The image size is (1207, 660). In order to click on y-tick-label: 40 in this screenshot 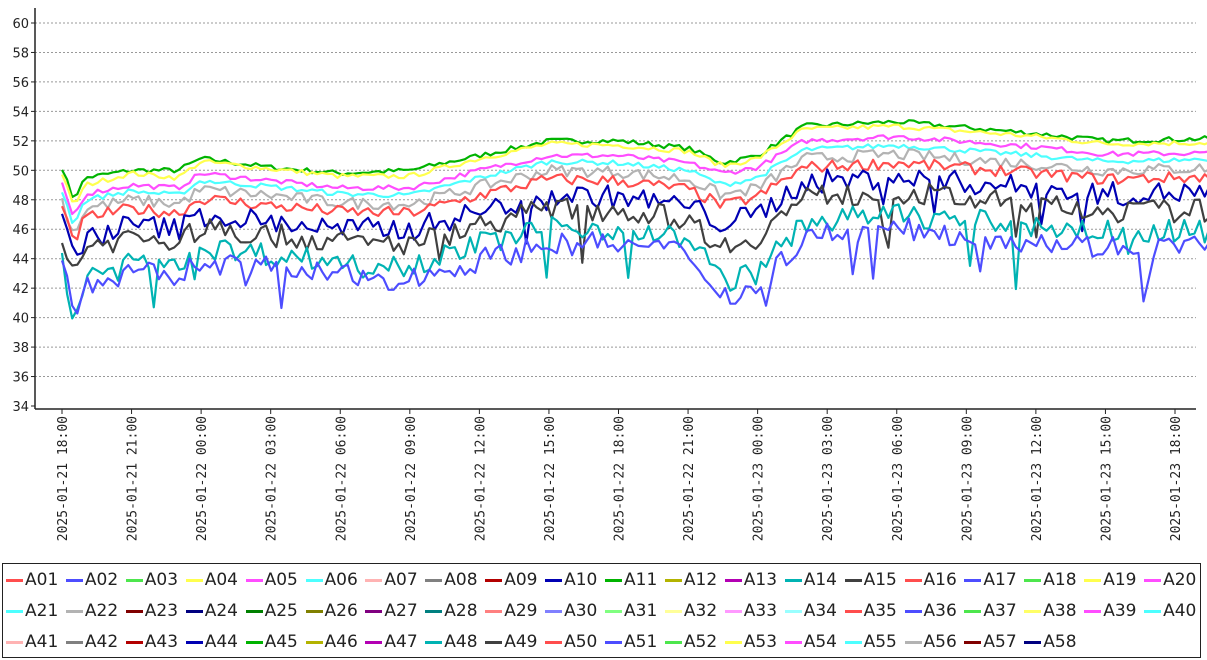, I will do `click(20, 319)`.